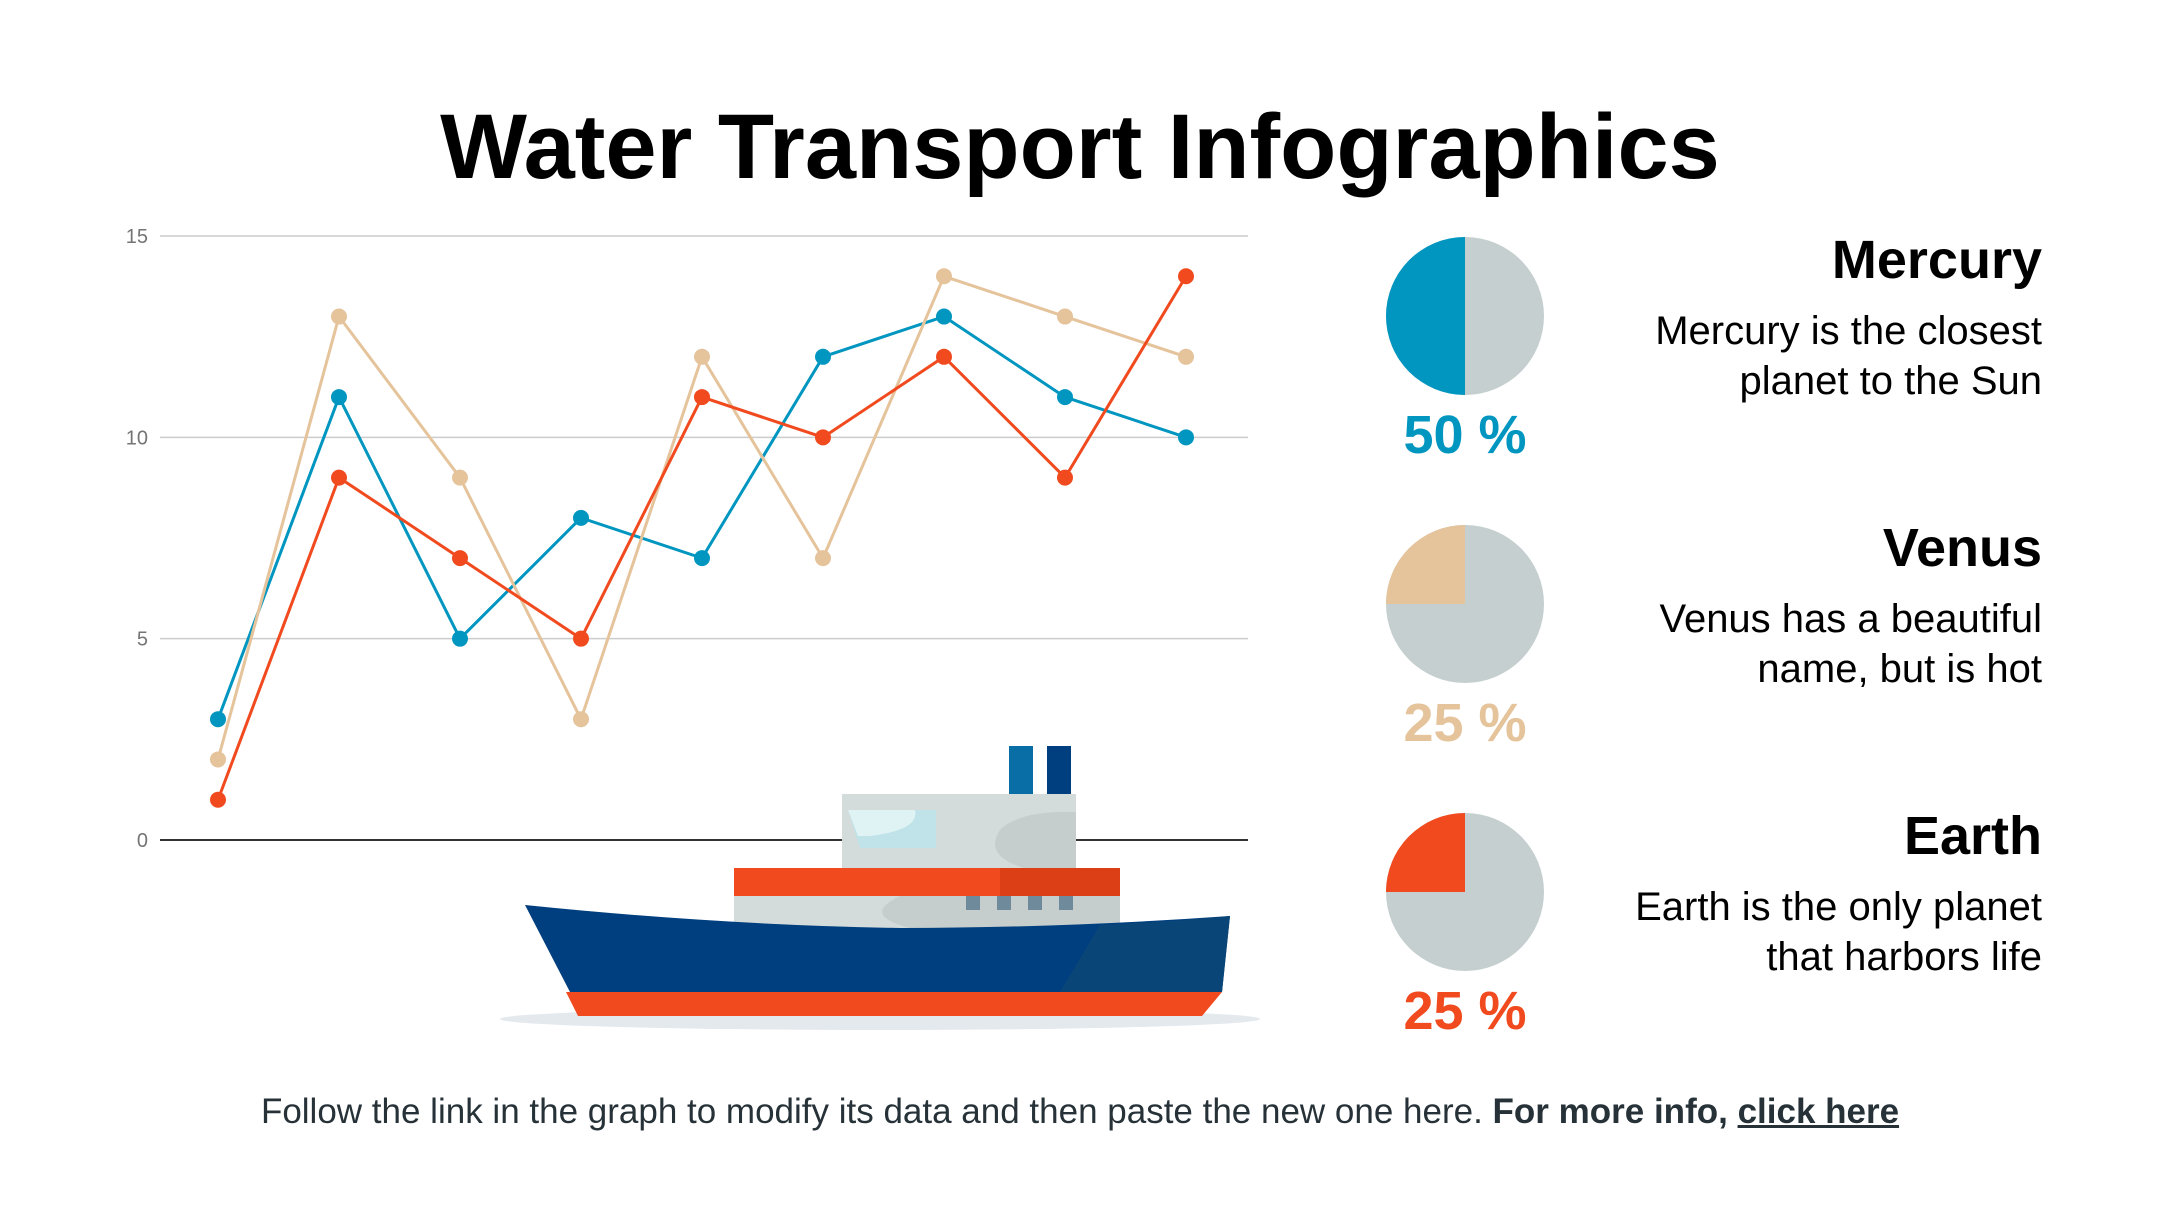 This screenshot has width=2160, height=1215. Describe the element at coordinates (1838, 907) in the screenshot. I see `info-description-line: Earth is the only planet` at that location.